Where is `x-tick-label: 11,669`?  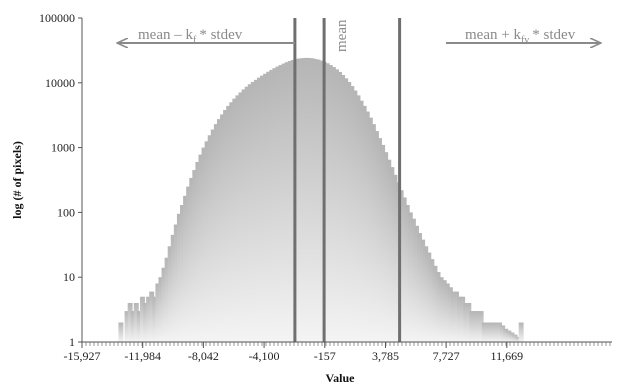 x-tick-label: 11,669 is located at coordinates (507, 356).